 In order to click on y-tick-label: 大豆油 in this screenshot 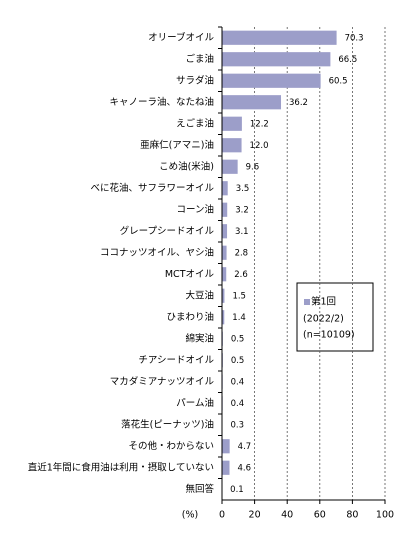, I will do `click(199, 295)`.